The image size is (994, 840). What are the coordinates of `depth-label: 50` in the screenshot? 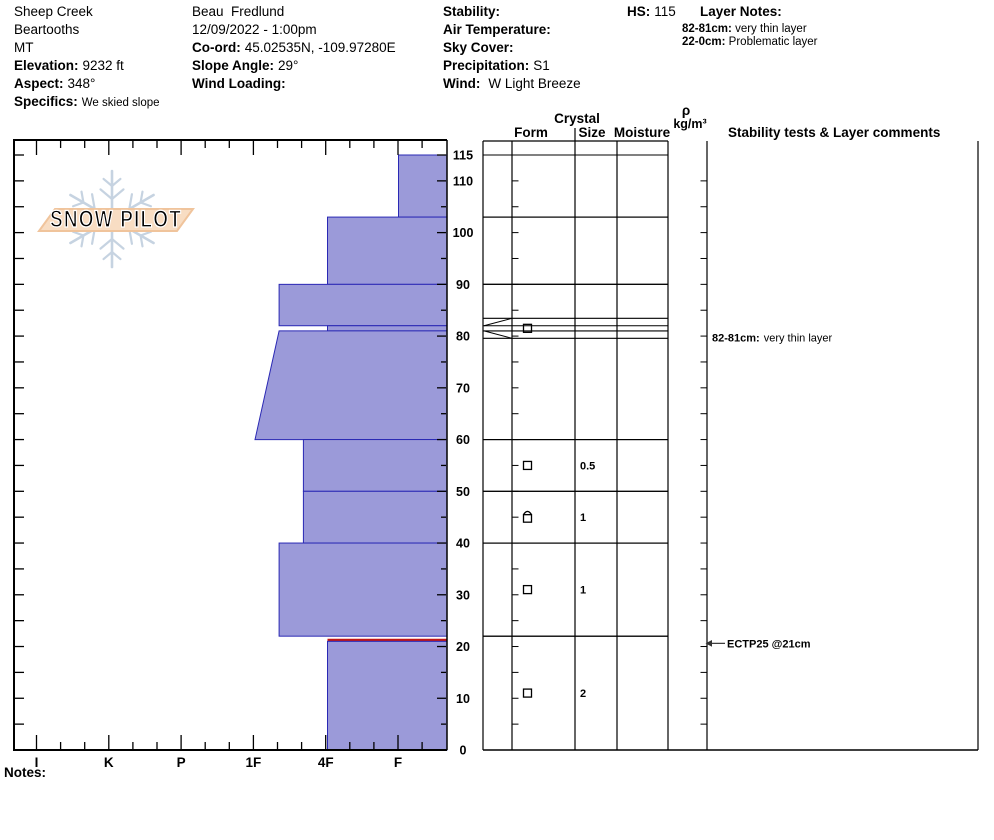 It's located at (463, 492).